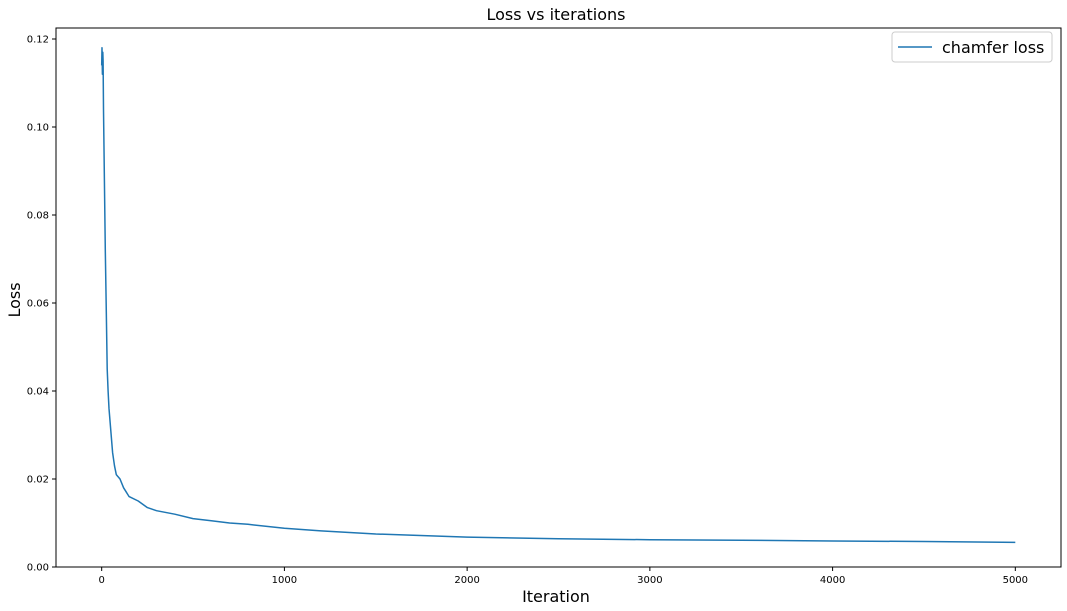 This screenshot has height=611, width=1067. Describe the element at coordinates (38, 304) in the screenshot. I see `y-tick-label: 0.06` at that location.